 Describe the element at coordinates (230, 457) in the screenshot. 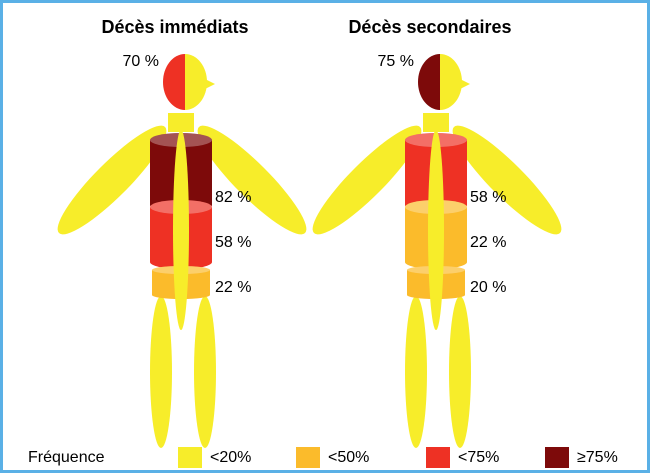

I see `legend-label: <20%` at that location.